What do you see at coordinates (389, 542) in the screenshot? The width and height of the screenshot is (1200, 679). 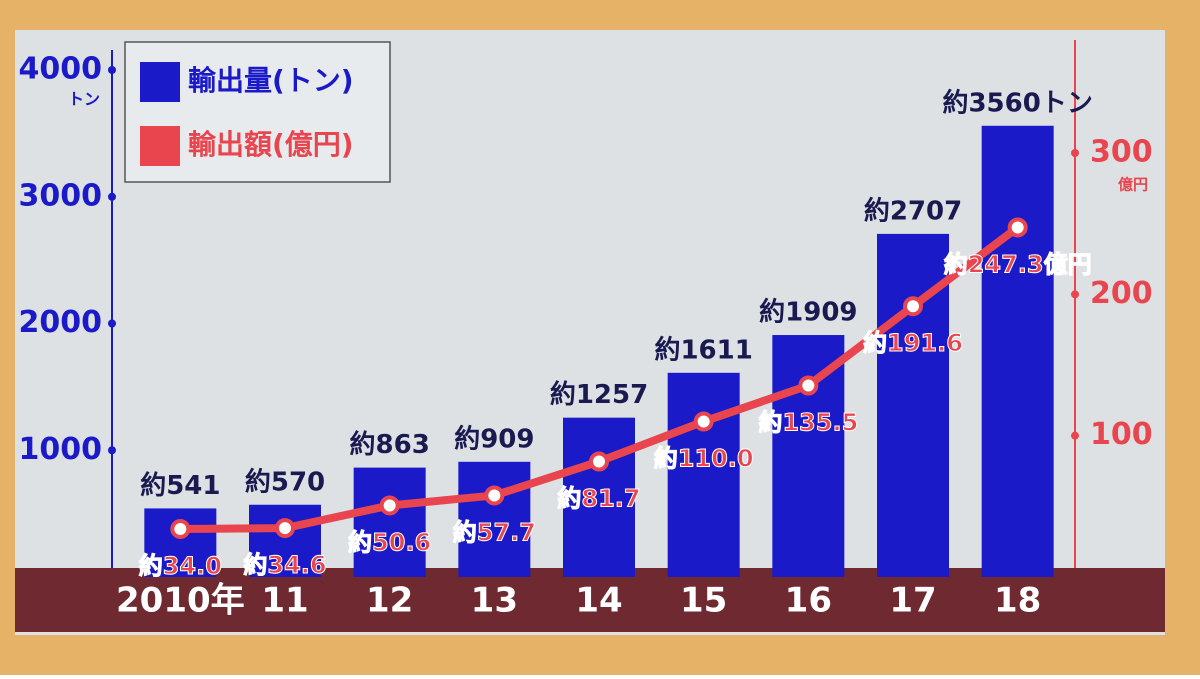 I see `line-value-label: 約50.6` at bounding box center [389, 542].